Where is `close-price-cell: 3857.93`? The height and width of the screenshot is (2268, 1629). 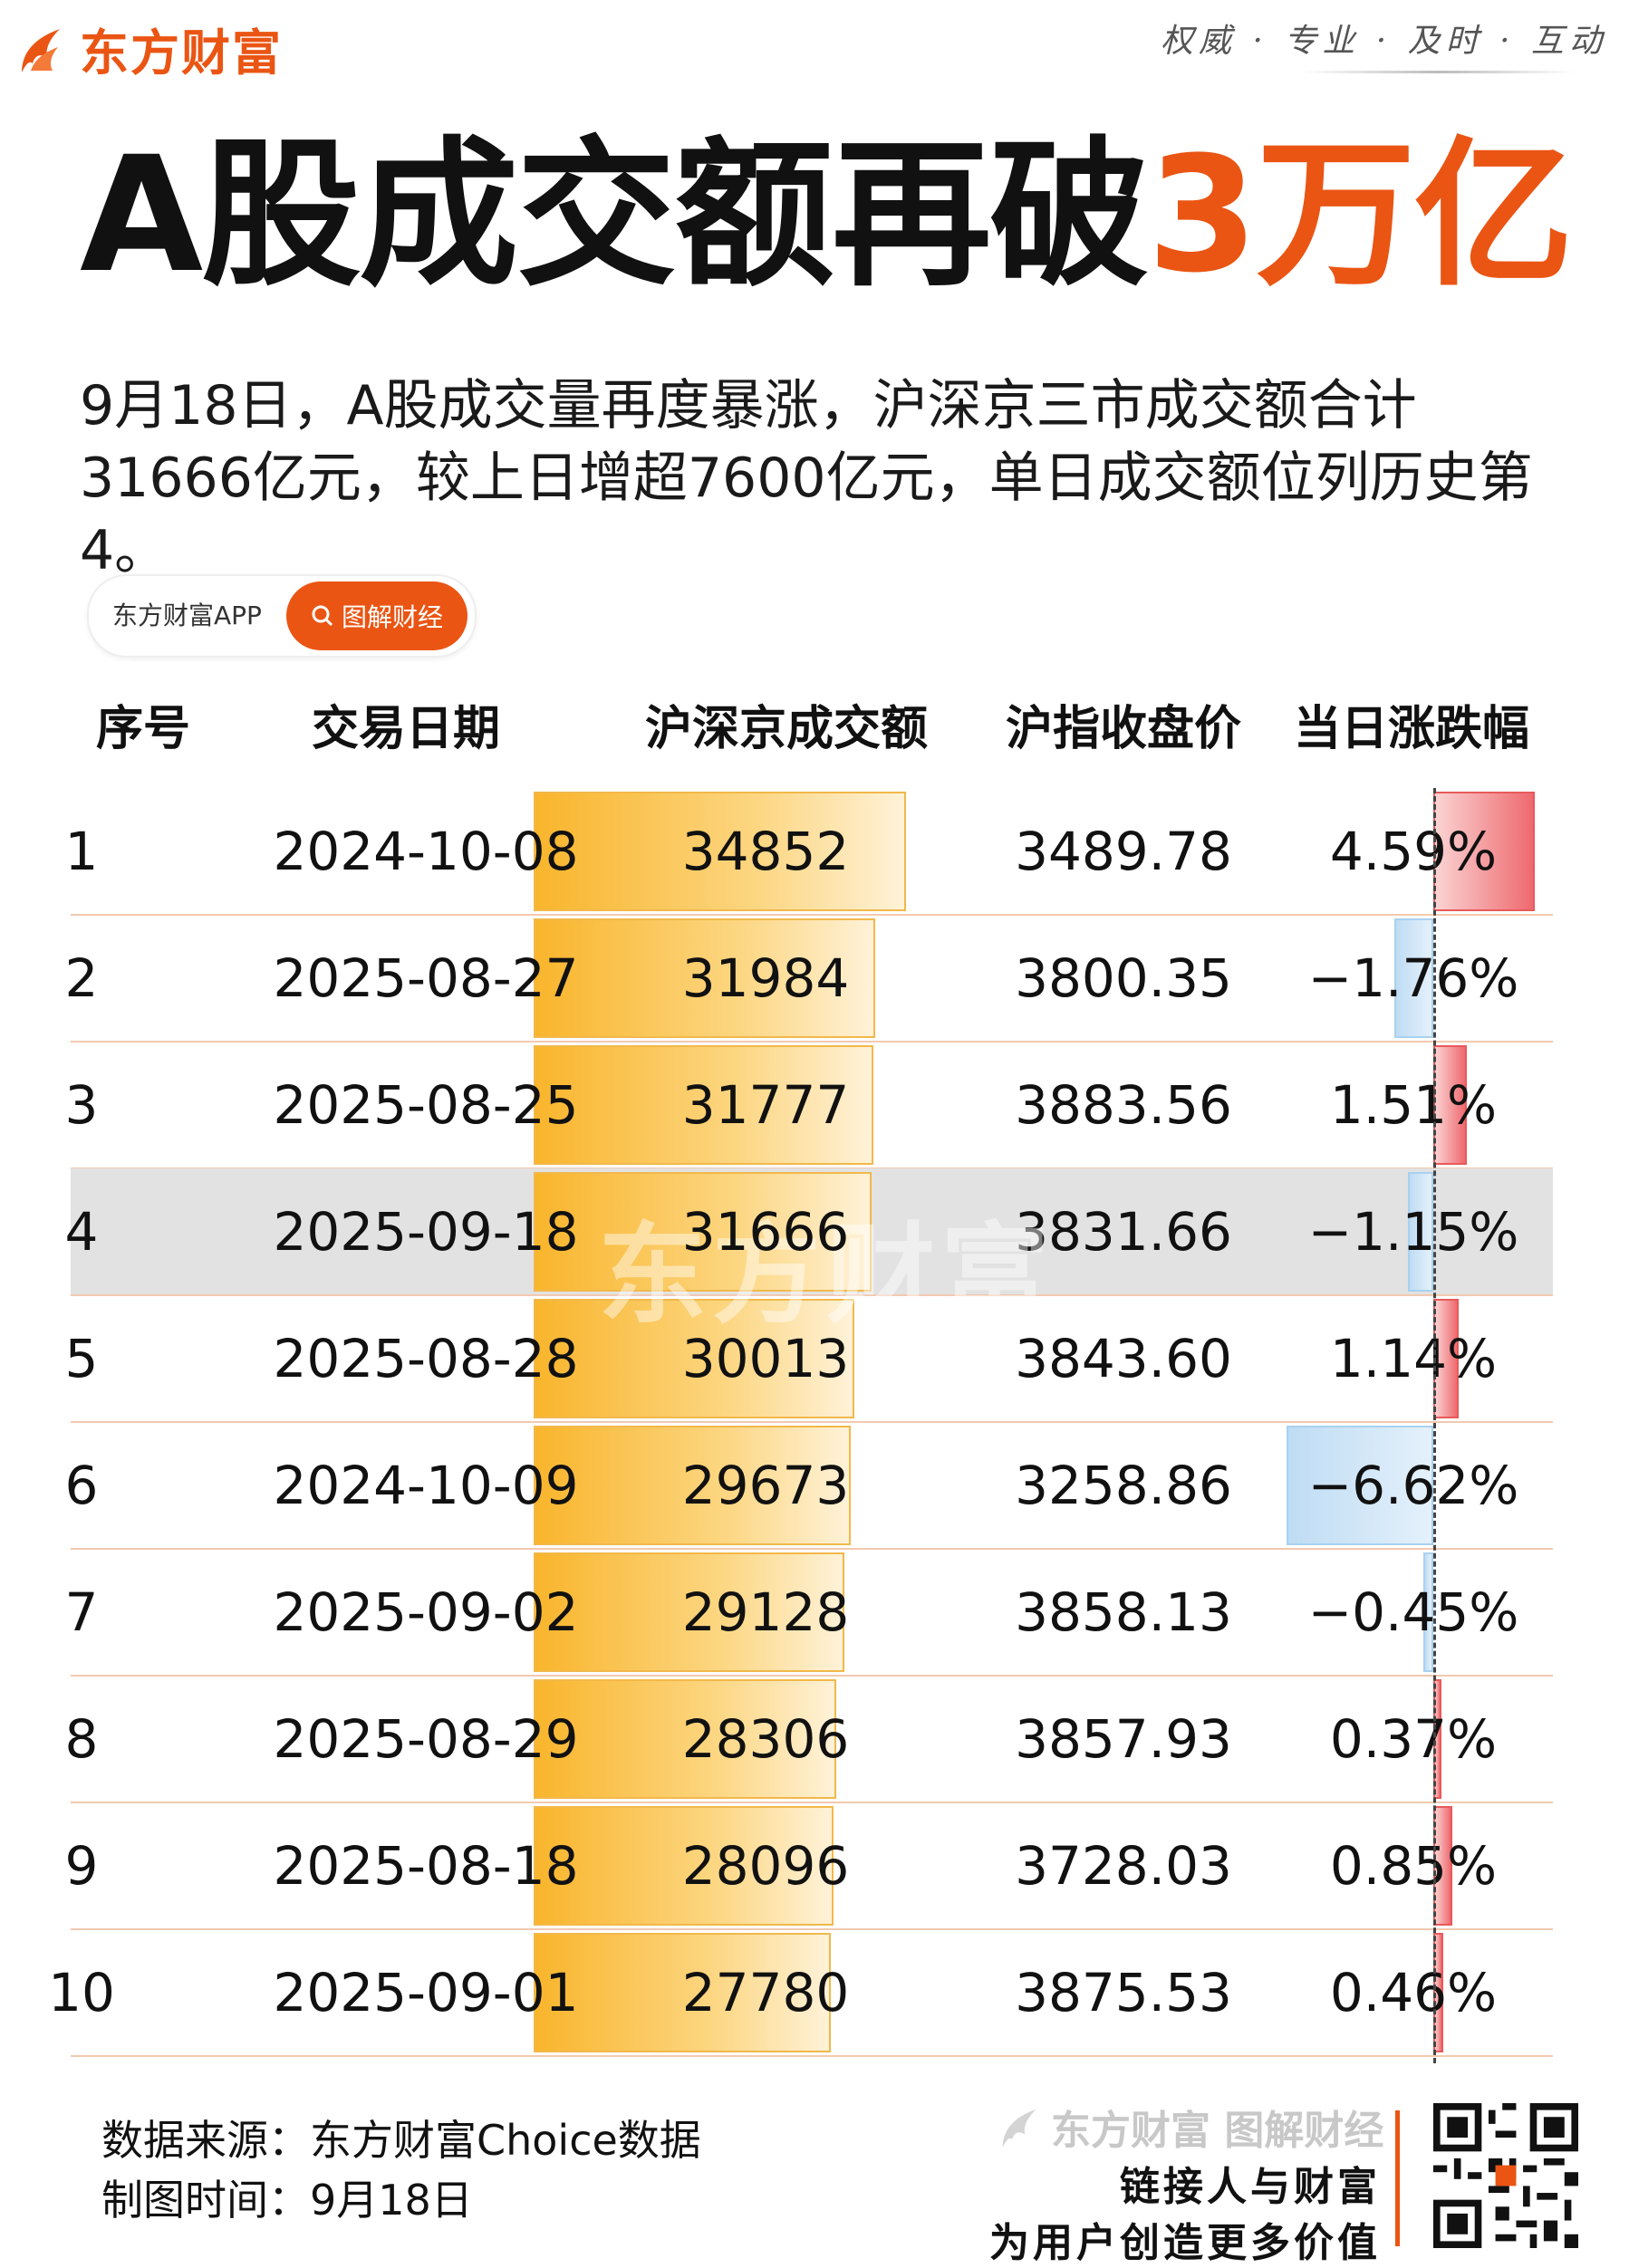
close-price-cell: 3857.93 is located at coordinates (1124, 1739).